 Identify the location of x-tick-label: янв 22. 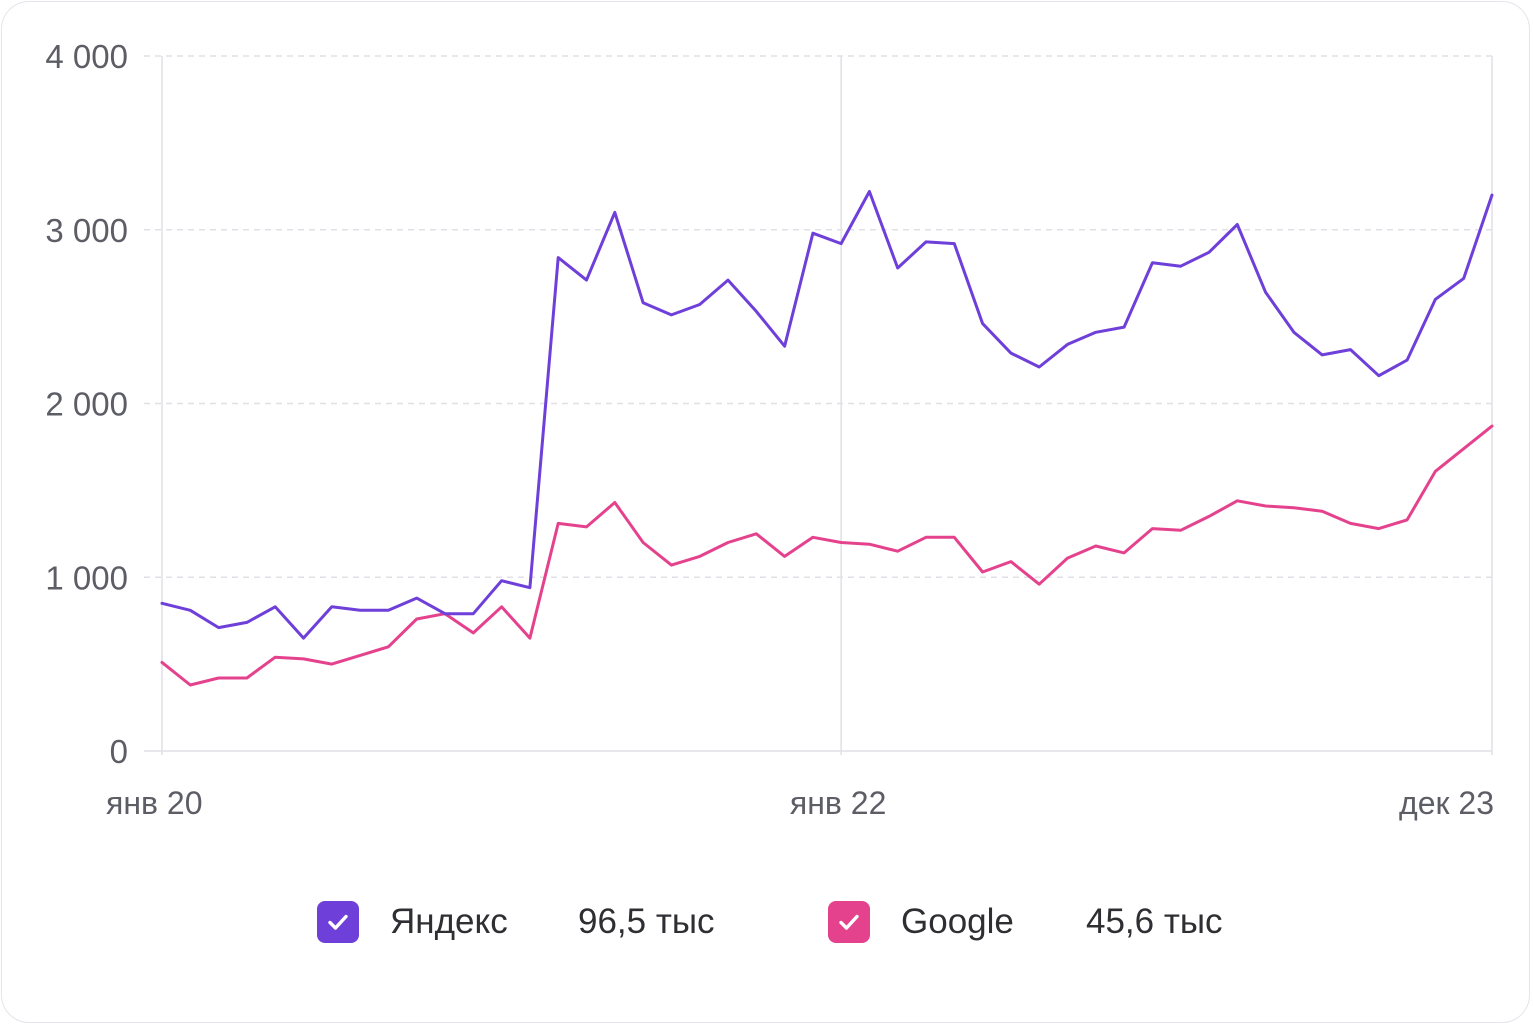
(838, 803).